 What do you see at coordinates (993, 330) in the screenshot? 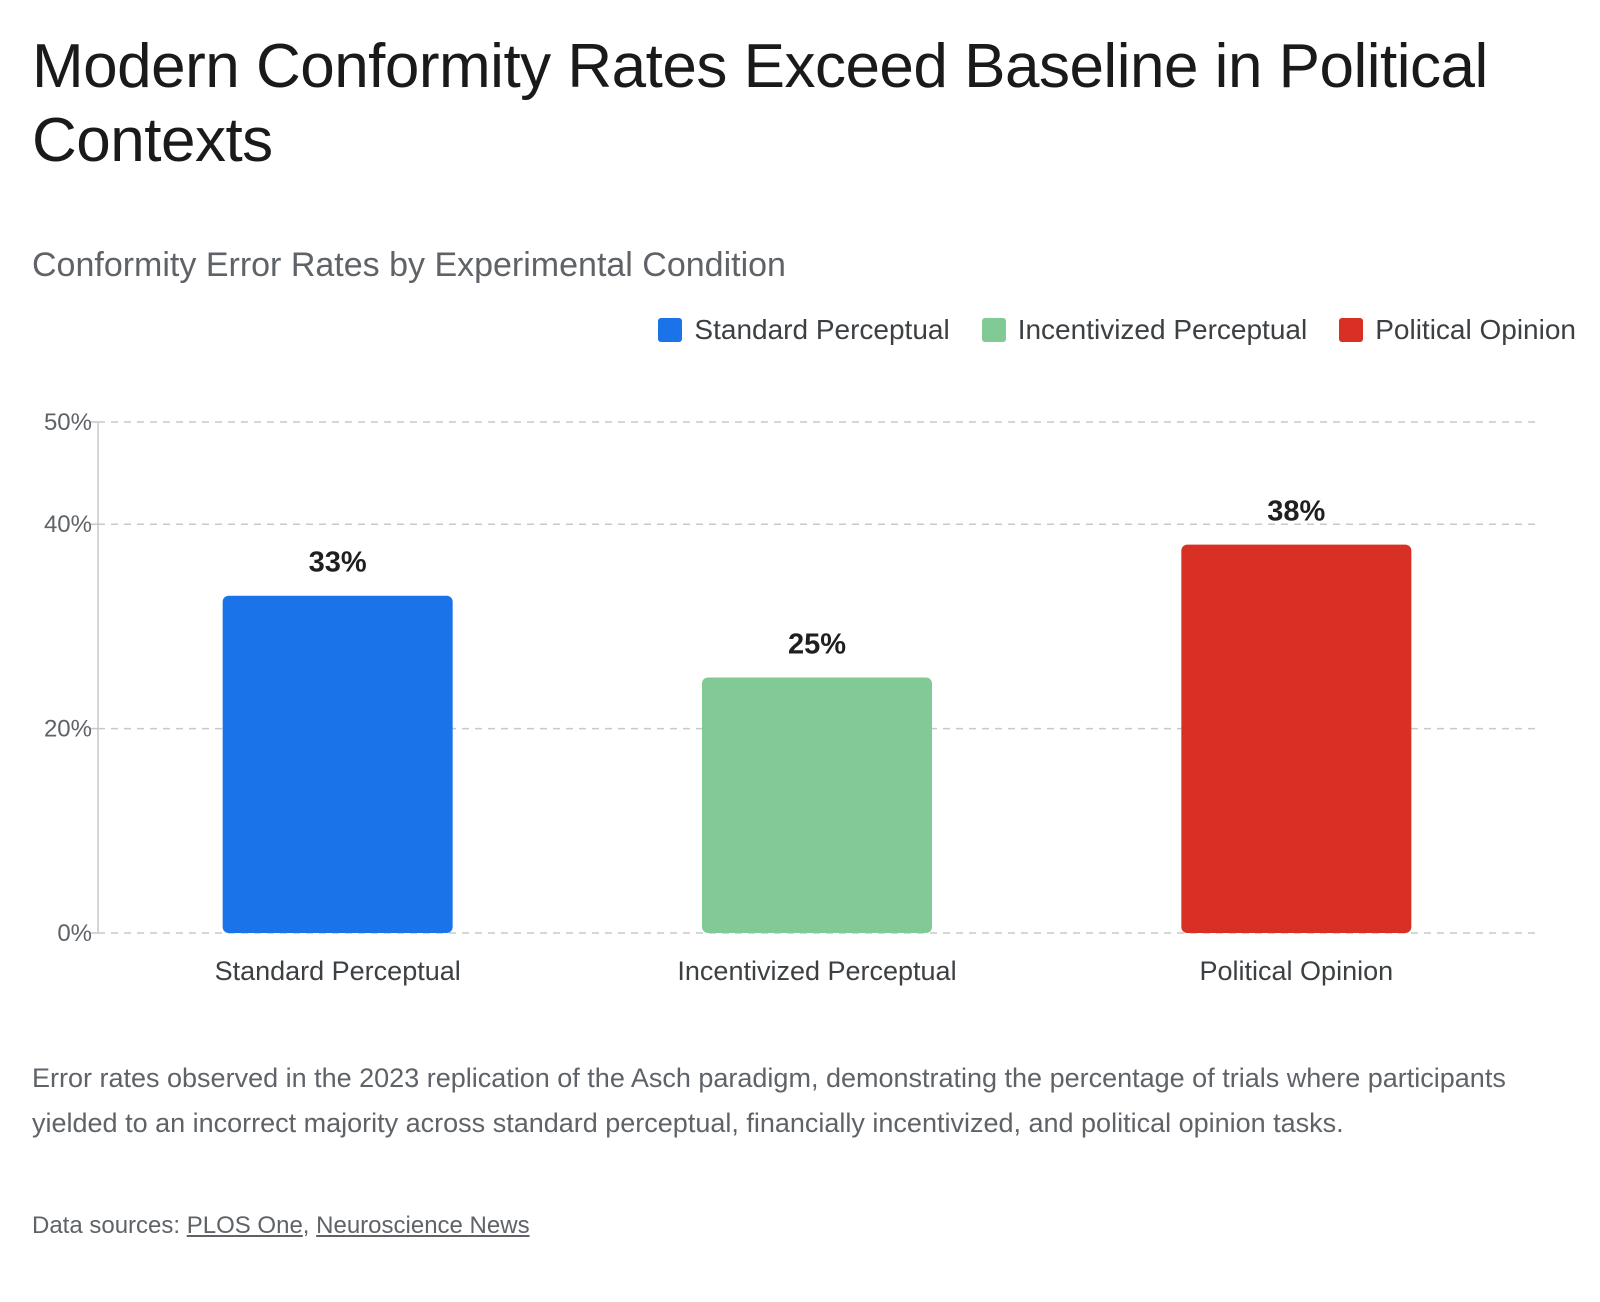
I see `legend-swatch-incentivized` at bounding box center [993, 330].